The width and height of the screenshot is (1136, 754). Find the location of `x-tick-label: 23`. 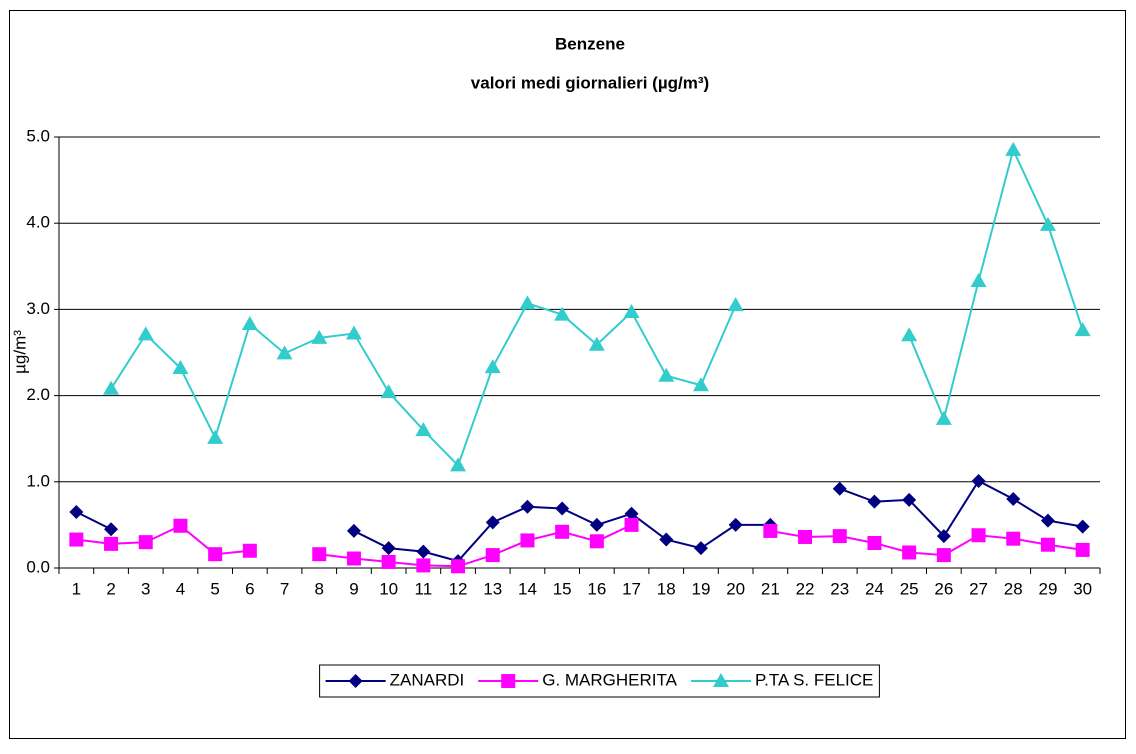

x-tick-label: 23 is located at coordinates (839, 588).